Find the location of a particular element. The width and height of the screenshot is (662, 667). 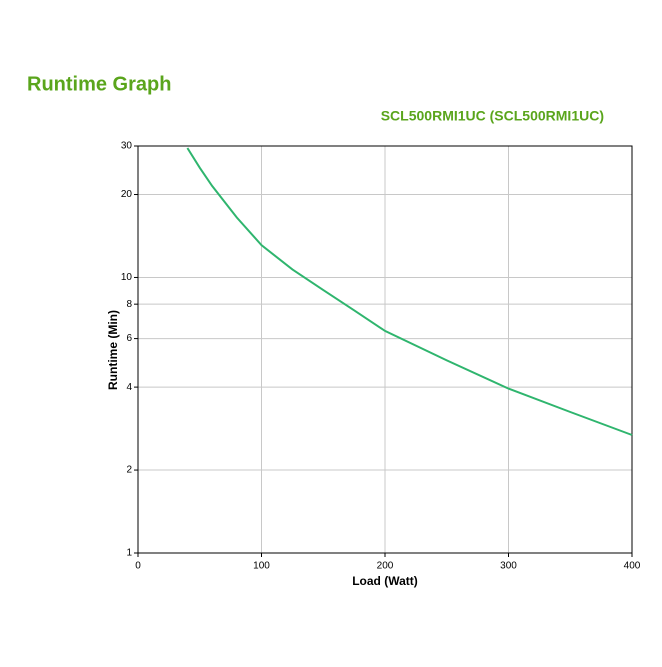

x-tick-label: 200 is located at coordinates (385, 566).